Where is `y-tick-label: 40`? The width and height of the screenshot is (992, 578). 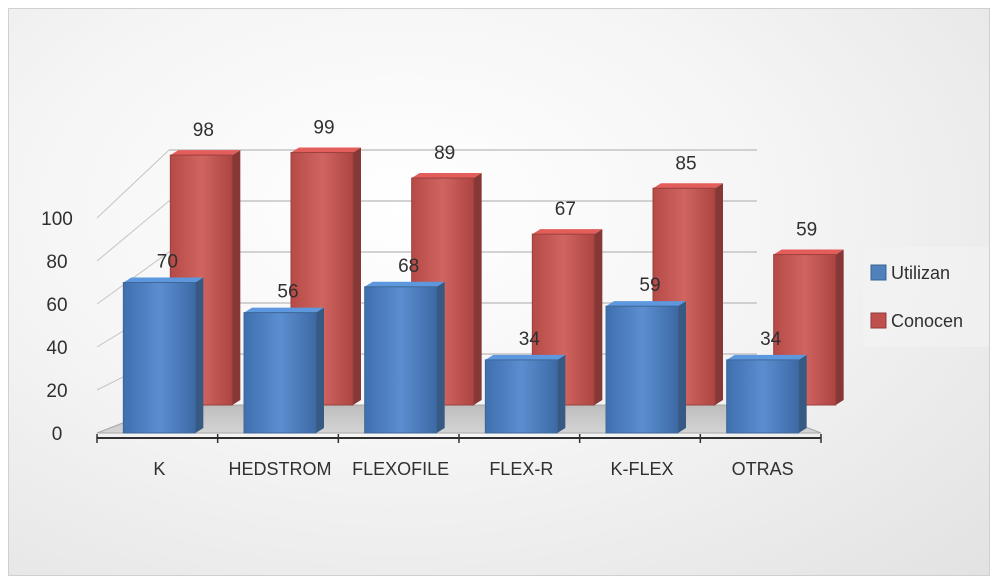
y-tick-label: 40 is located at coordinates (56, 348).